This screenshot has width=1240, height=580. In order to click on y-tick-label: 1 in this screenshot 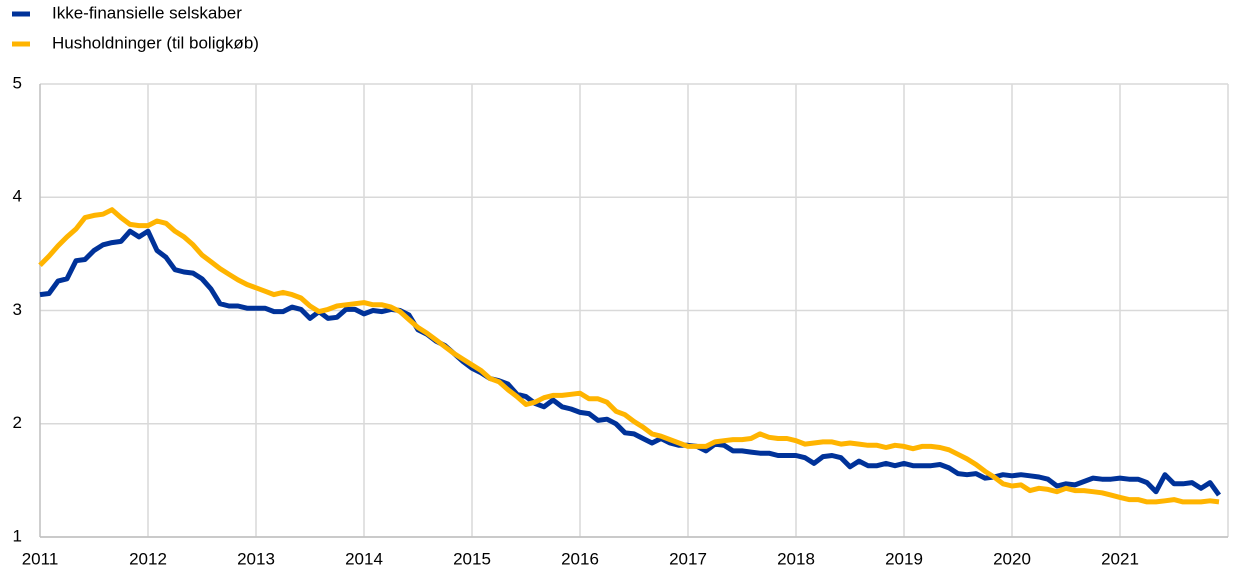, I will do `click(17, 535)`.